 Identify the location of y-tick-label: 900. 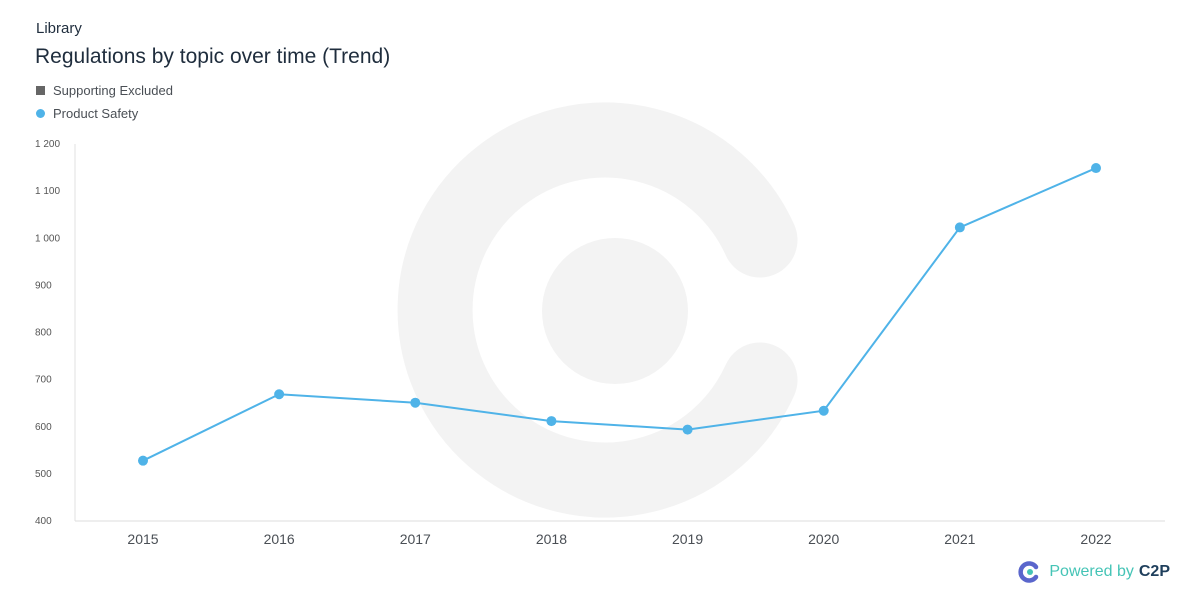
(43, 285).